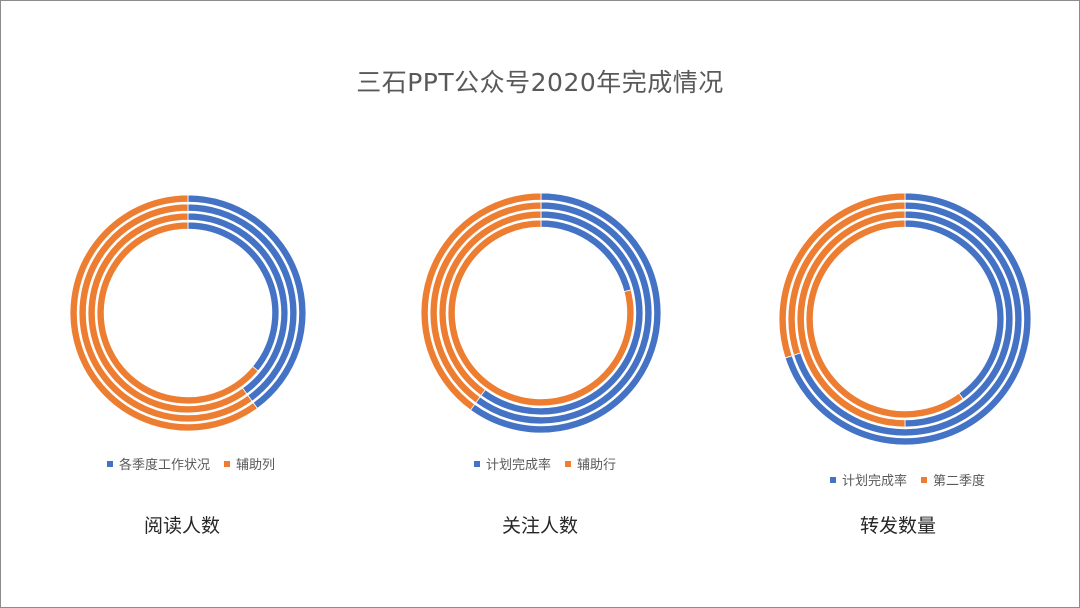  I want to click on legend-label: 各季度工作状况, so click(165, 465).